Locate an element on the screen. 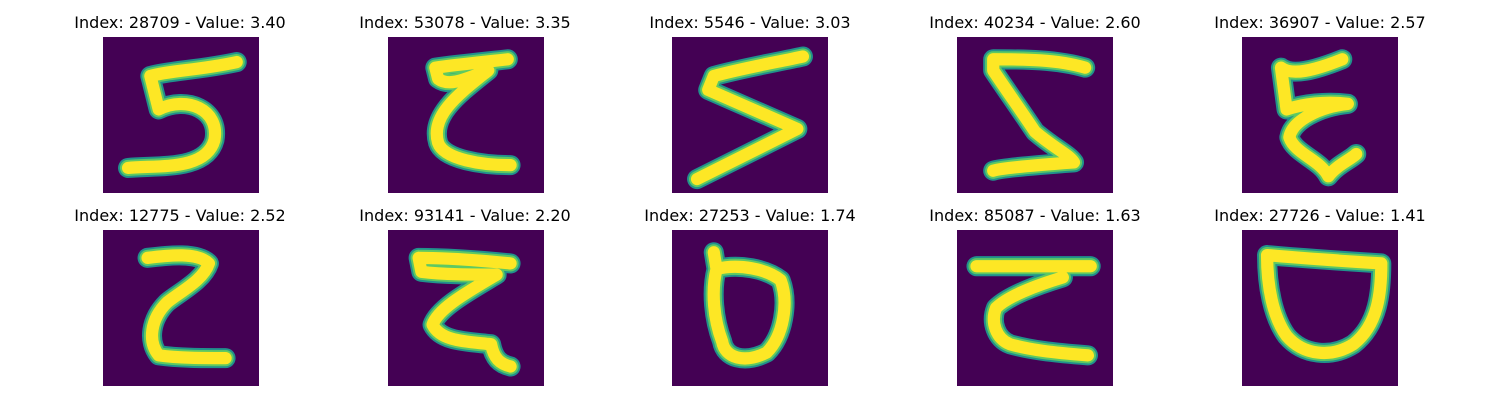 This screenshot has width=1500, height=400. panel-title: Index: 28709 - Value: 3.40 is located at coordinates (180, 22).